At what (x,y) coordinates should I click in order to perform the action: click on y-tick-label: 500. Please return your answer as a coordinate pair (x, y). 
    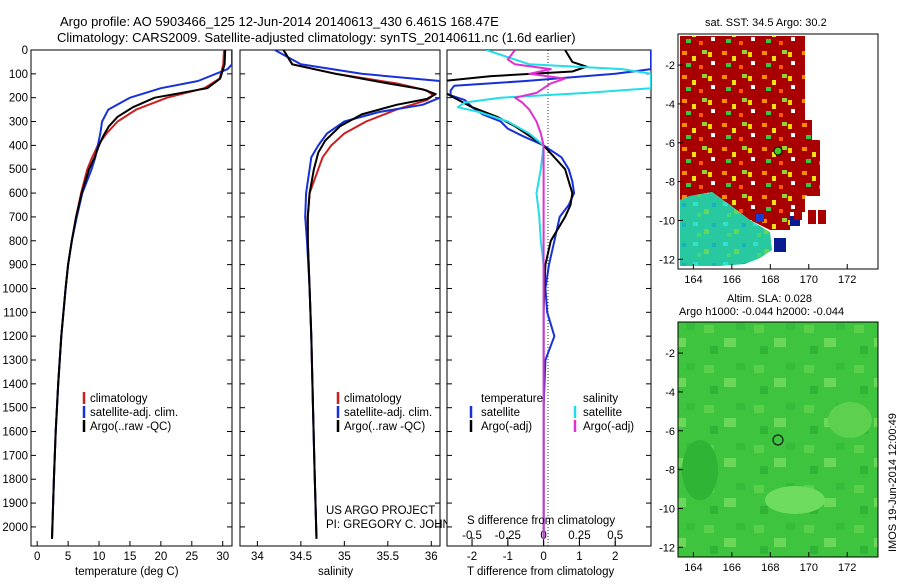
    Looking at the image, I should click on (18, 170).